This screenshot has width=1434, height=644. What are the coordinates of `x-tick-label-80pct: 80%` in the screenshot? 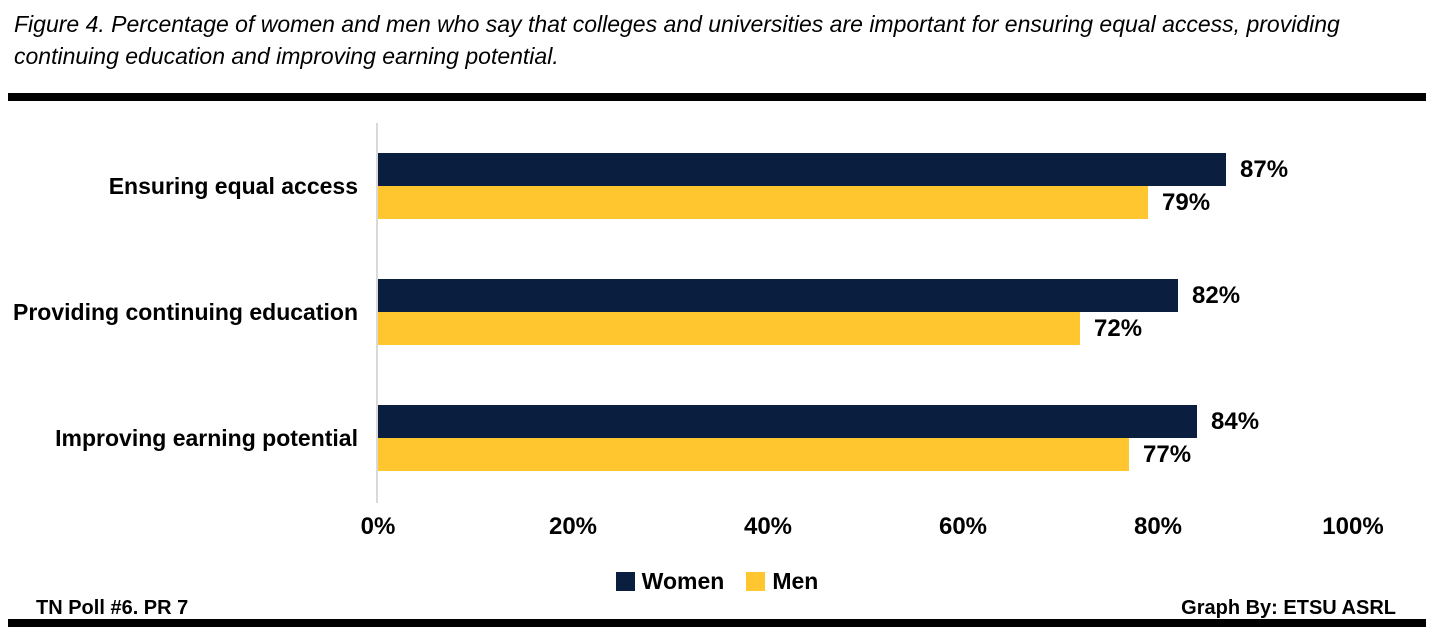 It's located at (1158, 526).